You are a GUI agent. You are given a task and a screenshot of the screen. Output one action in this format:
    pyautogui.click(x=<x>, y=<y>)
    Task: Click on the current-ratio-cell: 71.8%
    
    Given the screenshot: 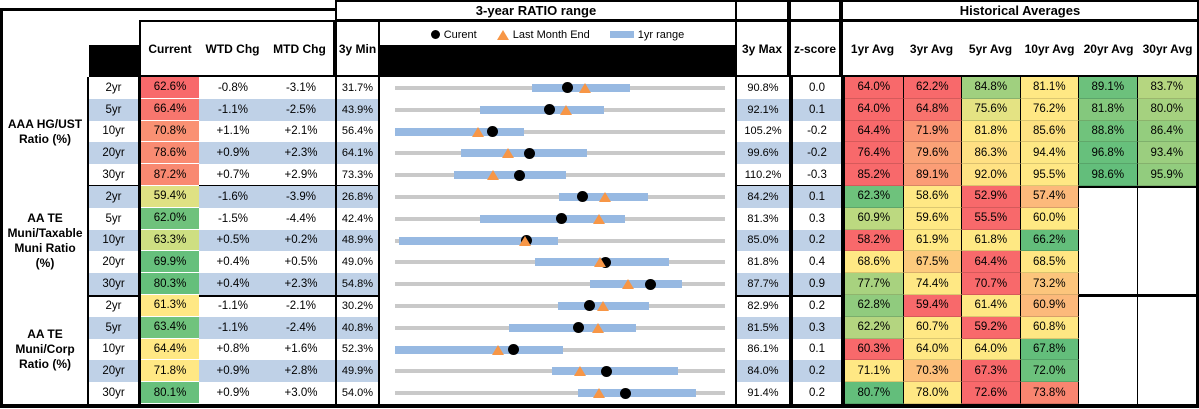 What is the action you would take?
    pyautogui.click(x=170, y=371)
    